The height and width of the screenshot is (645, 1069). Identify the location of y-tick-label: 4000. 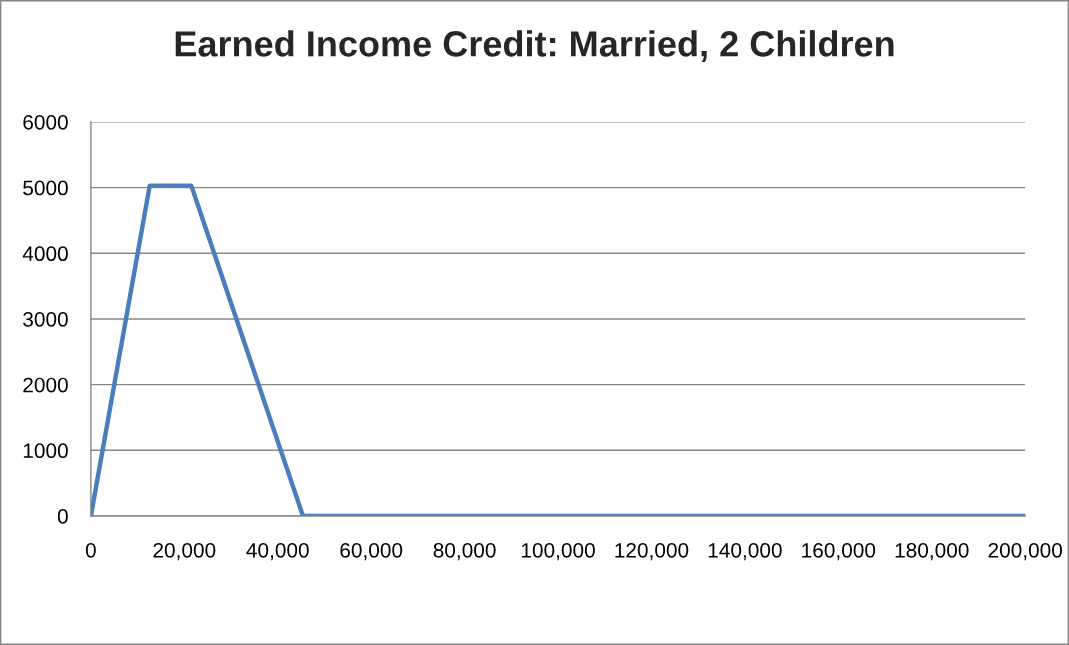
(45, 254).